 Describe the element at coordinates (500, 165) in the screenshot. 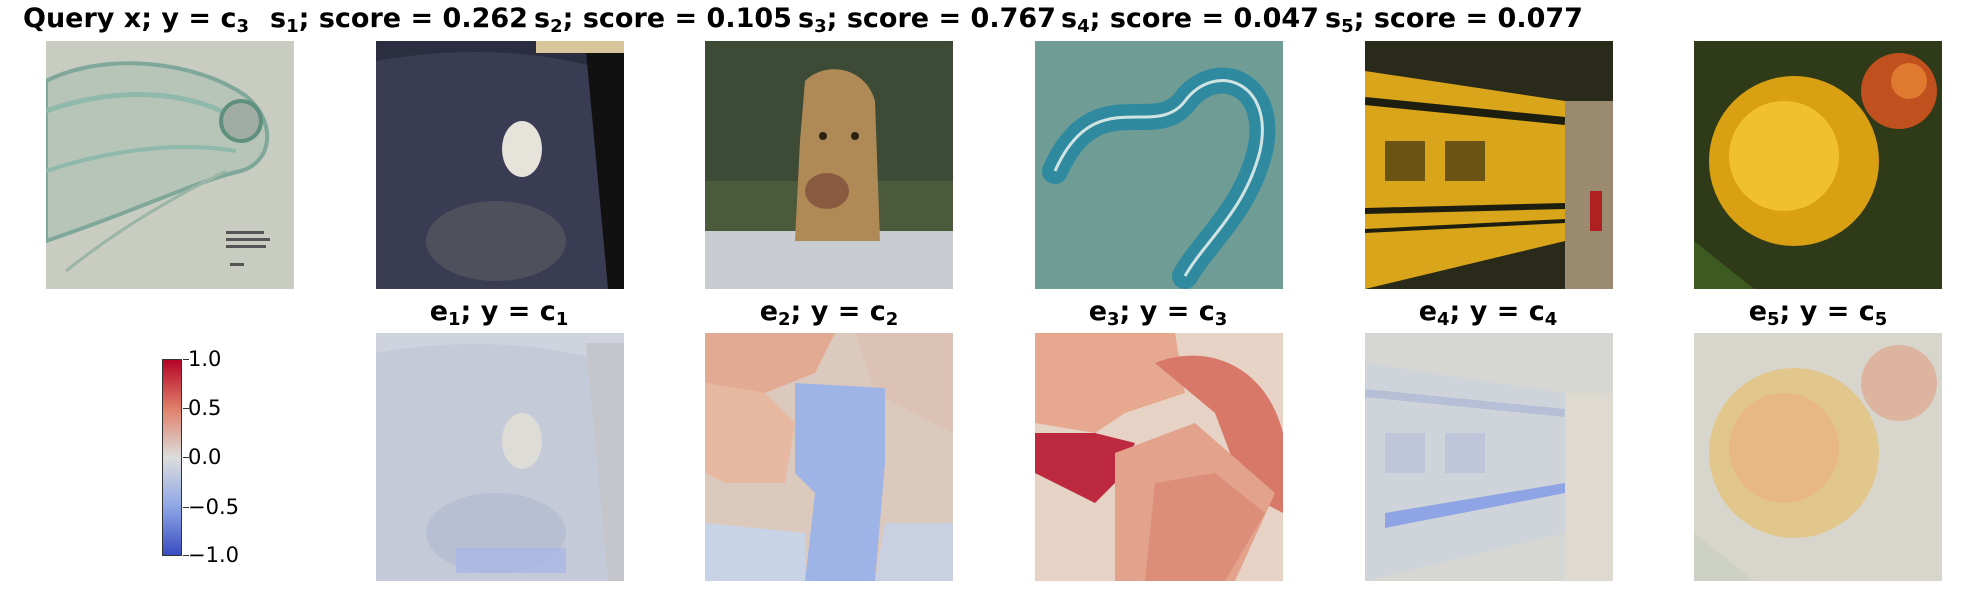

I see `sample-1-image` at that location.